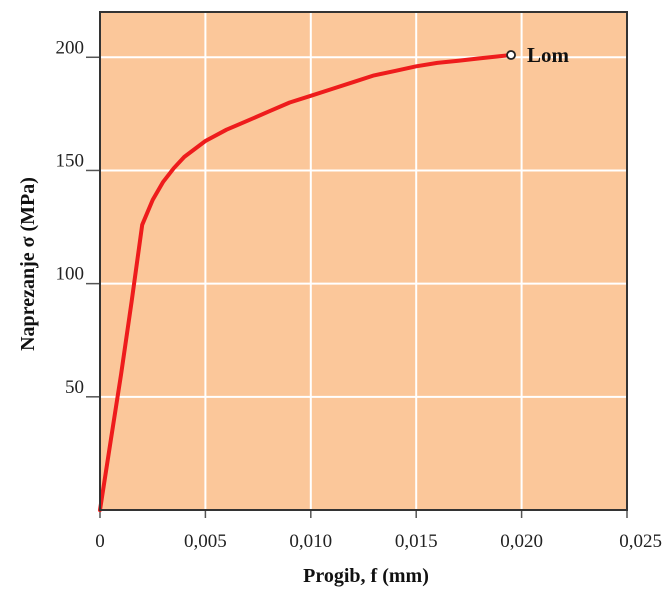  What do you see at coordinates (511, 55) in the screenshot?
I see `fracture-marker` at bounding box center [511, 55].